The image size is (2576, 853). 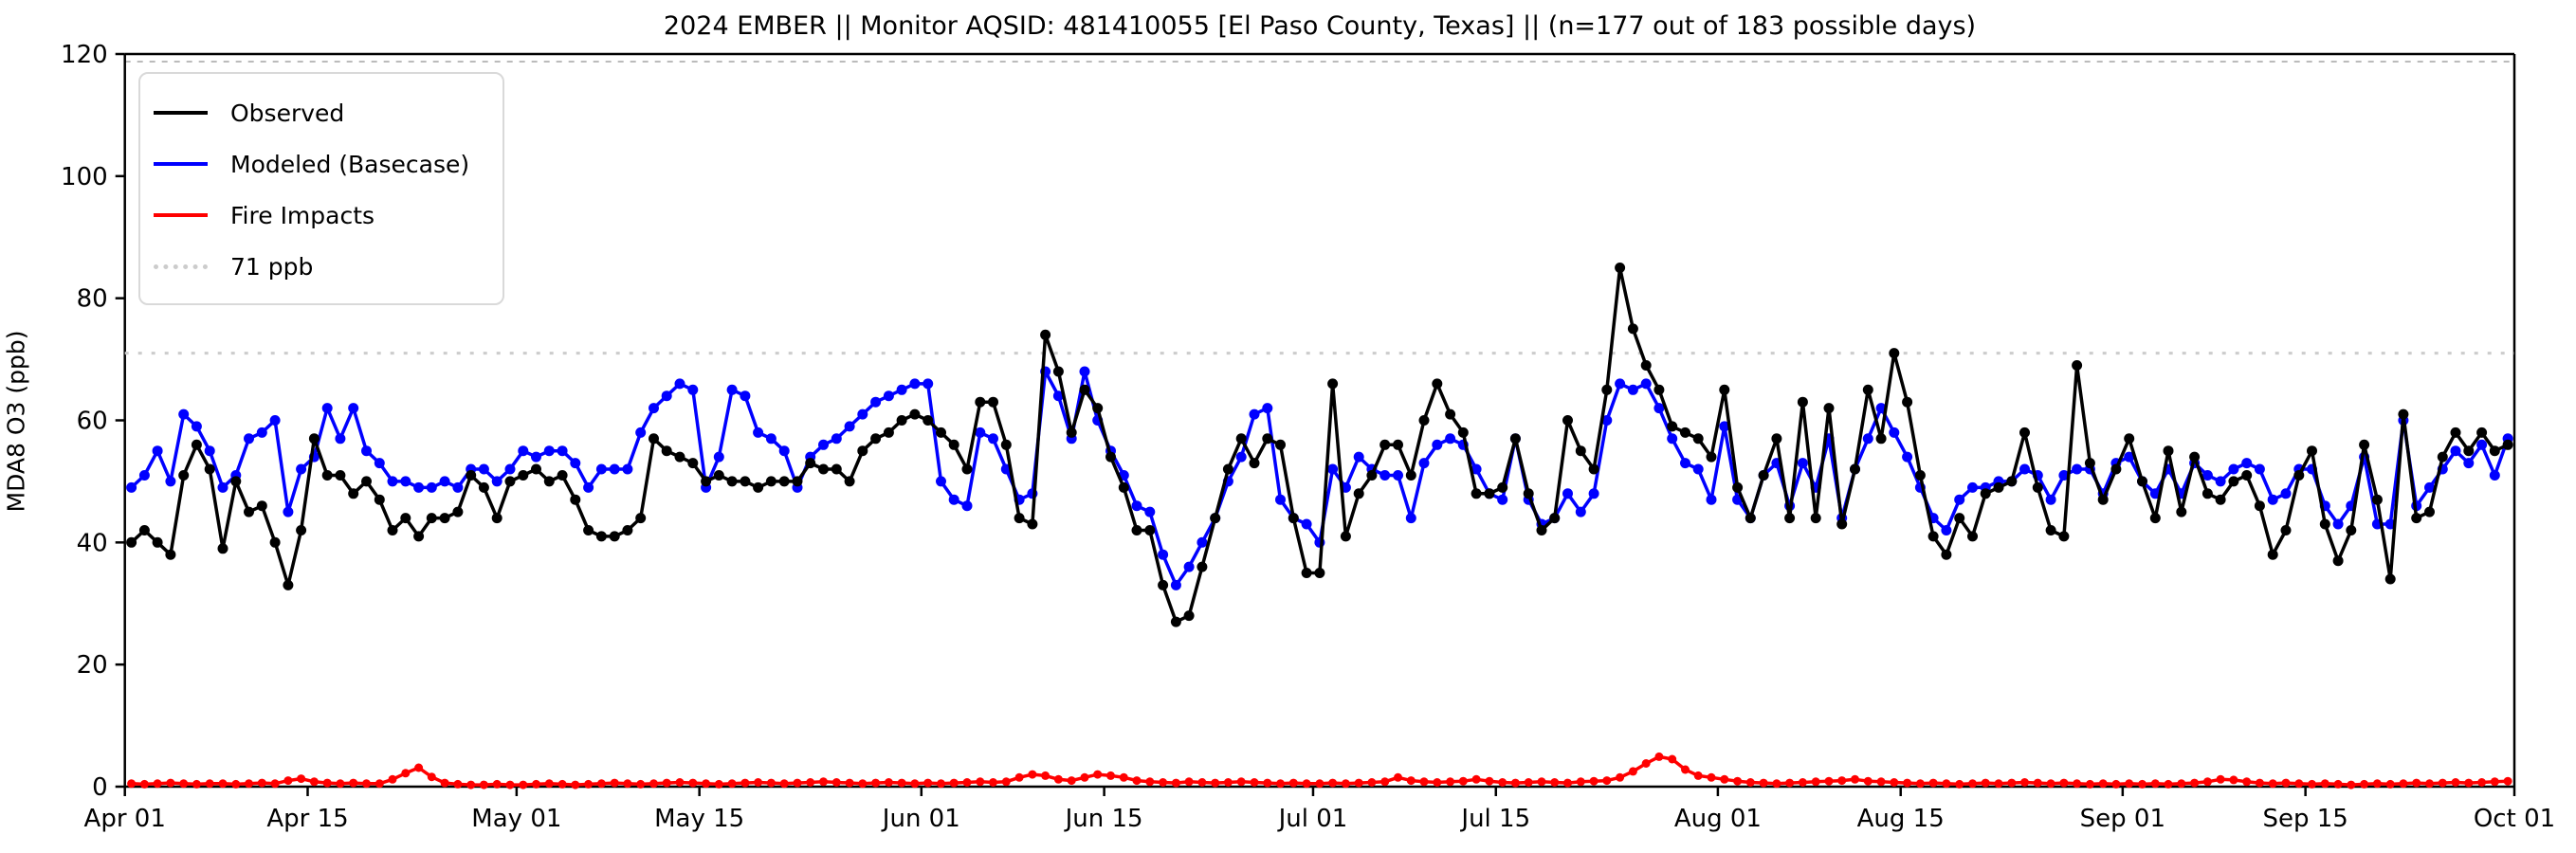 I want to click on x-tick-label: Oct 01, so click(x=2514, y=819).